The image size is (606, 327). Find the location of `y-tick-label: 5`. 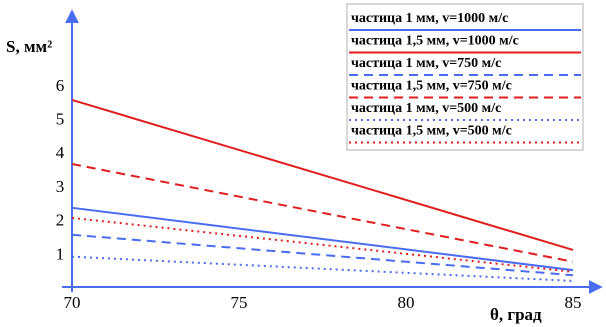

y-tick-label: 5 is located at coordinates (60, 119).